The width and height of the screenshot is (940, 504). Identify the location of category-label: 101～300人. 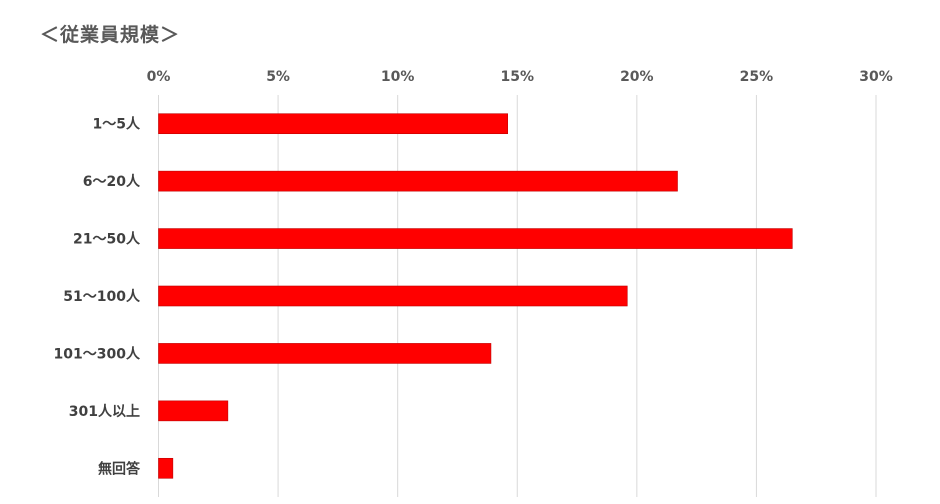
(97, 353).